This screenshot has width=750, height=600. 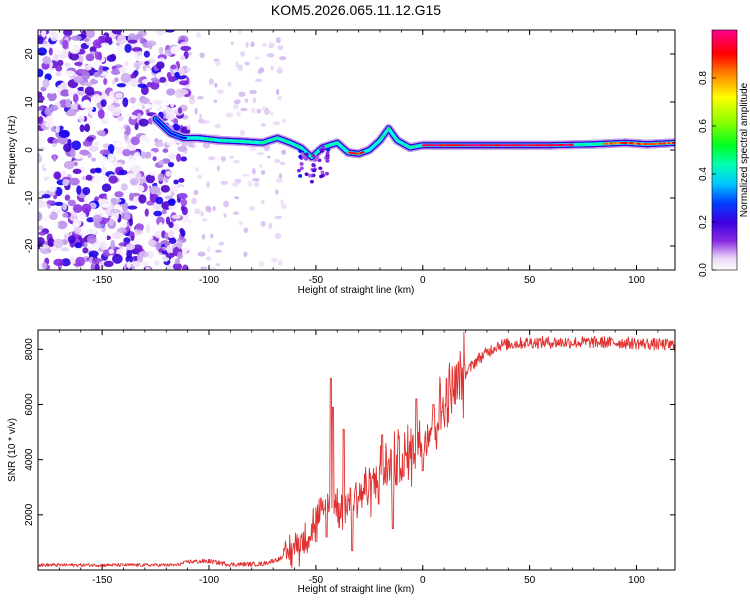 What do you see at coordinates (530, 580) in the screenshot?
I see `snr-x-tick-label: 50` at bounding box center [530, 580].